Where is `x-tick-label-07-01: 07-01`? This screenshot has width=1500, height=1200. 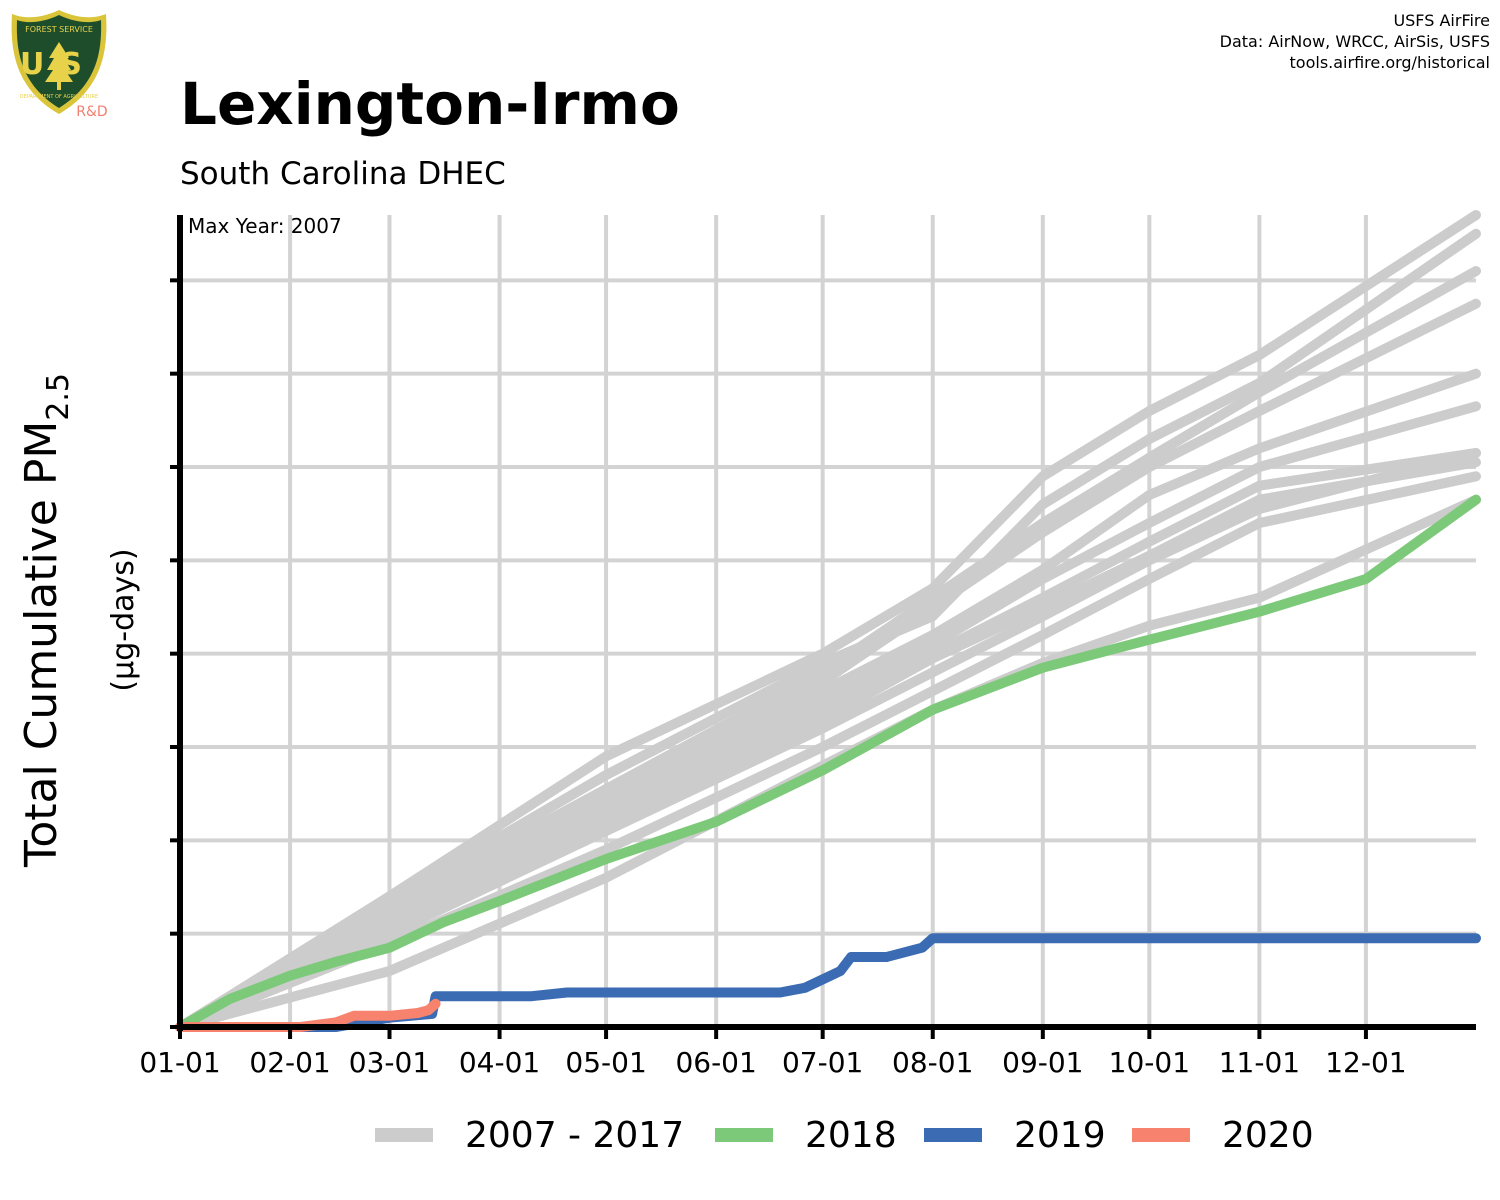 x-tick-label-07-01: 07-01 is located at coordinates (822, 1062).